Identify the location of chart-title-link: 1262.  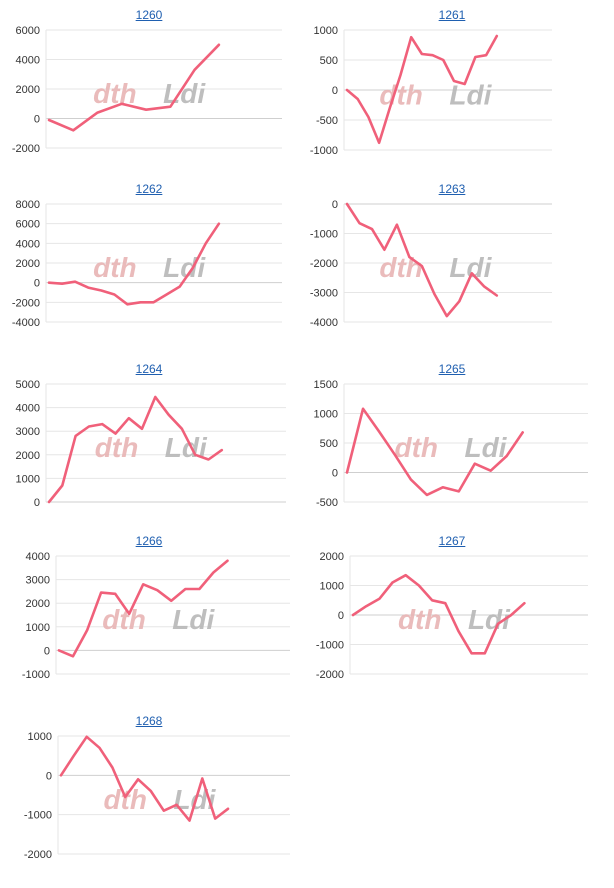
(149, 189).